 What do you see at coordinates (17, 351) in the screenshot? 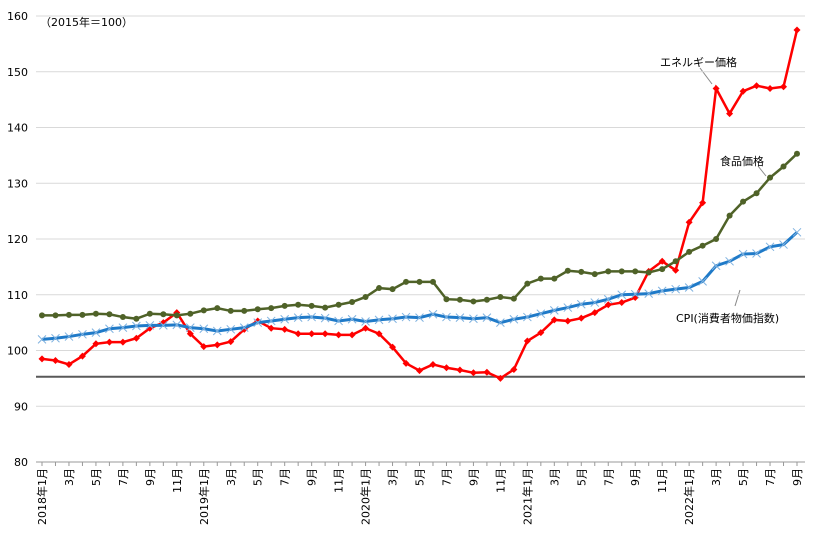
I see `y-tick-label: 100` at bounding box center [17, 351].